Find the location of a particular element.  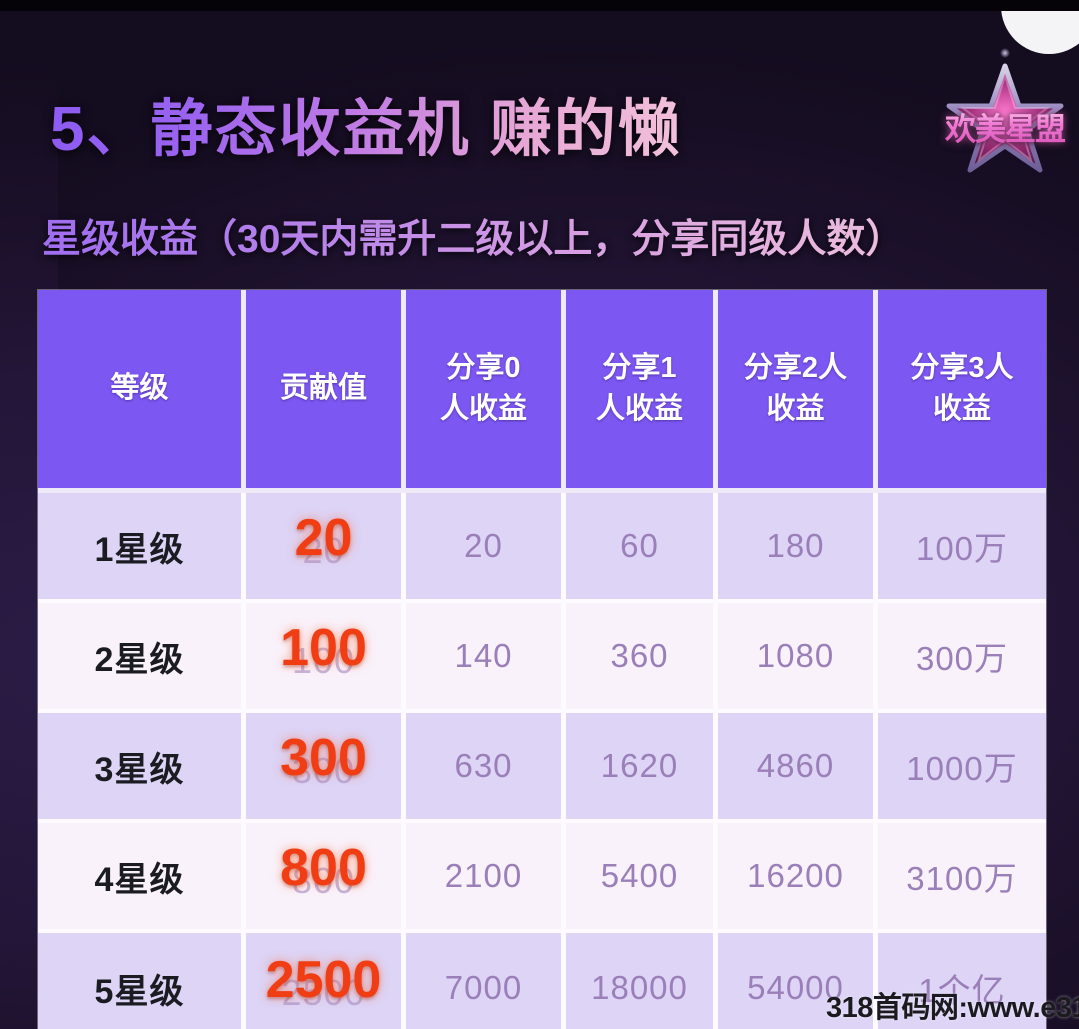

cell-contribution: 2500 2500 is located at coordinates (326, 981).